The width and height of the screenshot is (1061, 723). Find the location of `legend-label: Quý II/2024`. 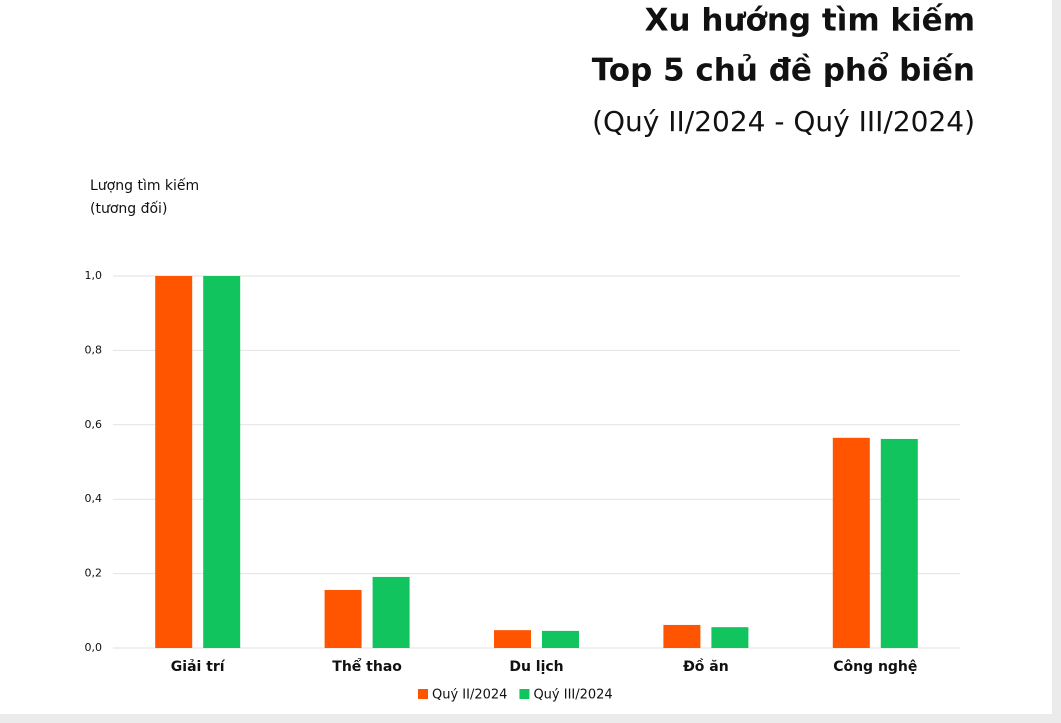

legend-label: Quý II/2024 is located at coordinates (469, 695).